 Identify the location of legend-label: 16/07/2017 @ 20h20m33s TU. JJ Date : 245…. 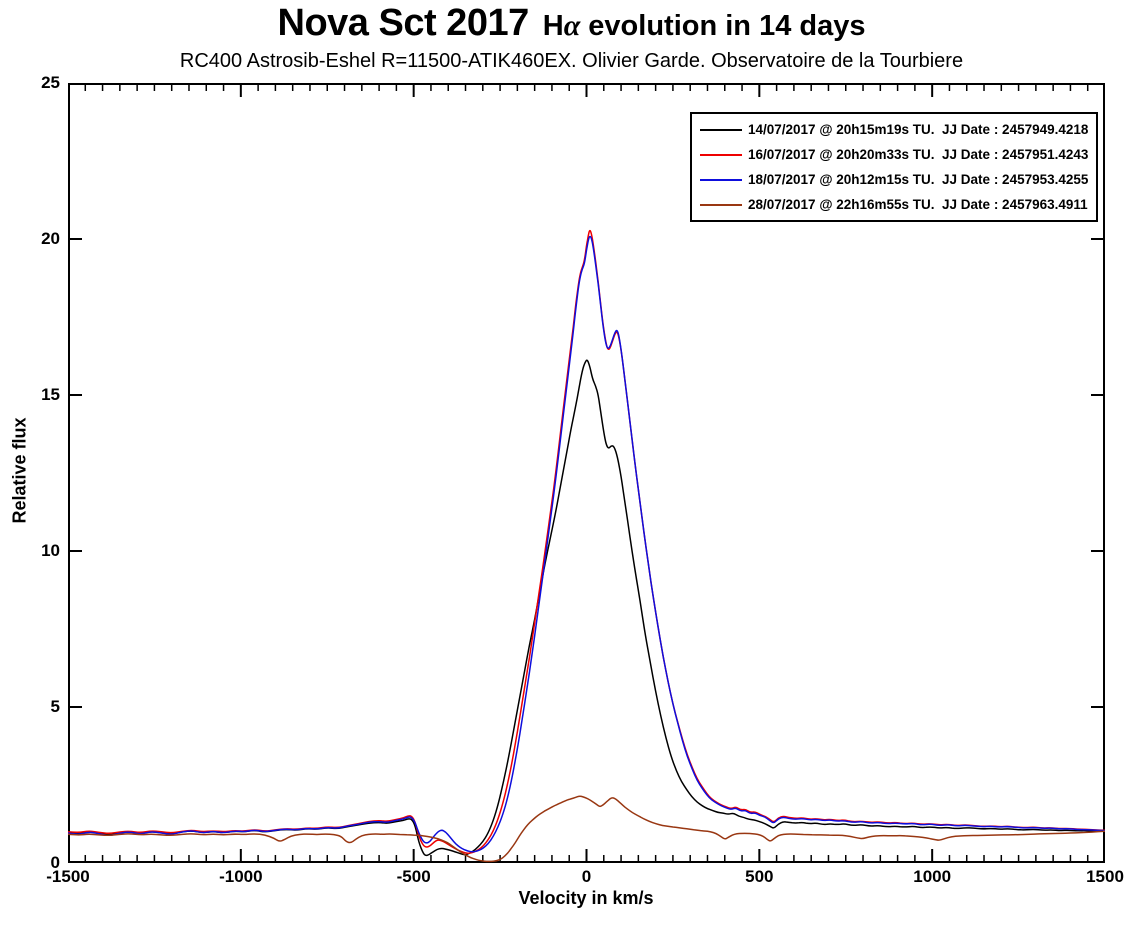
(918, 154).